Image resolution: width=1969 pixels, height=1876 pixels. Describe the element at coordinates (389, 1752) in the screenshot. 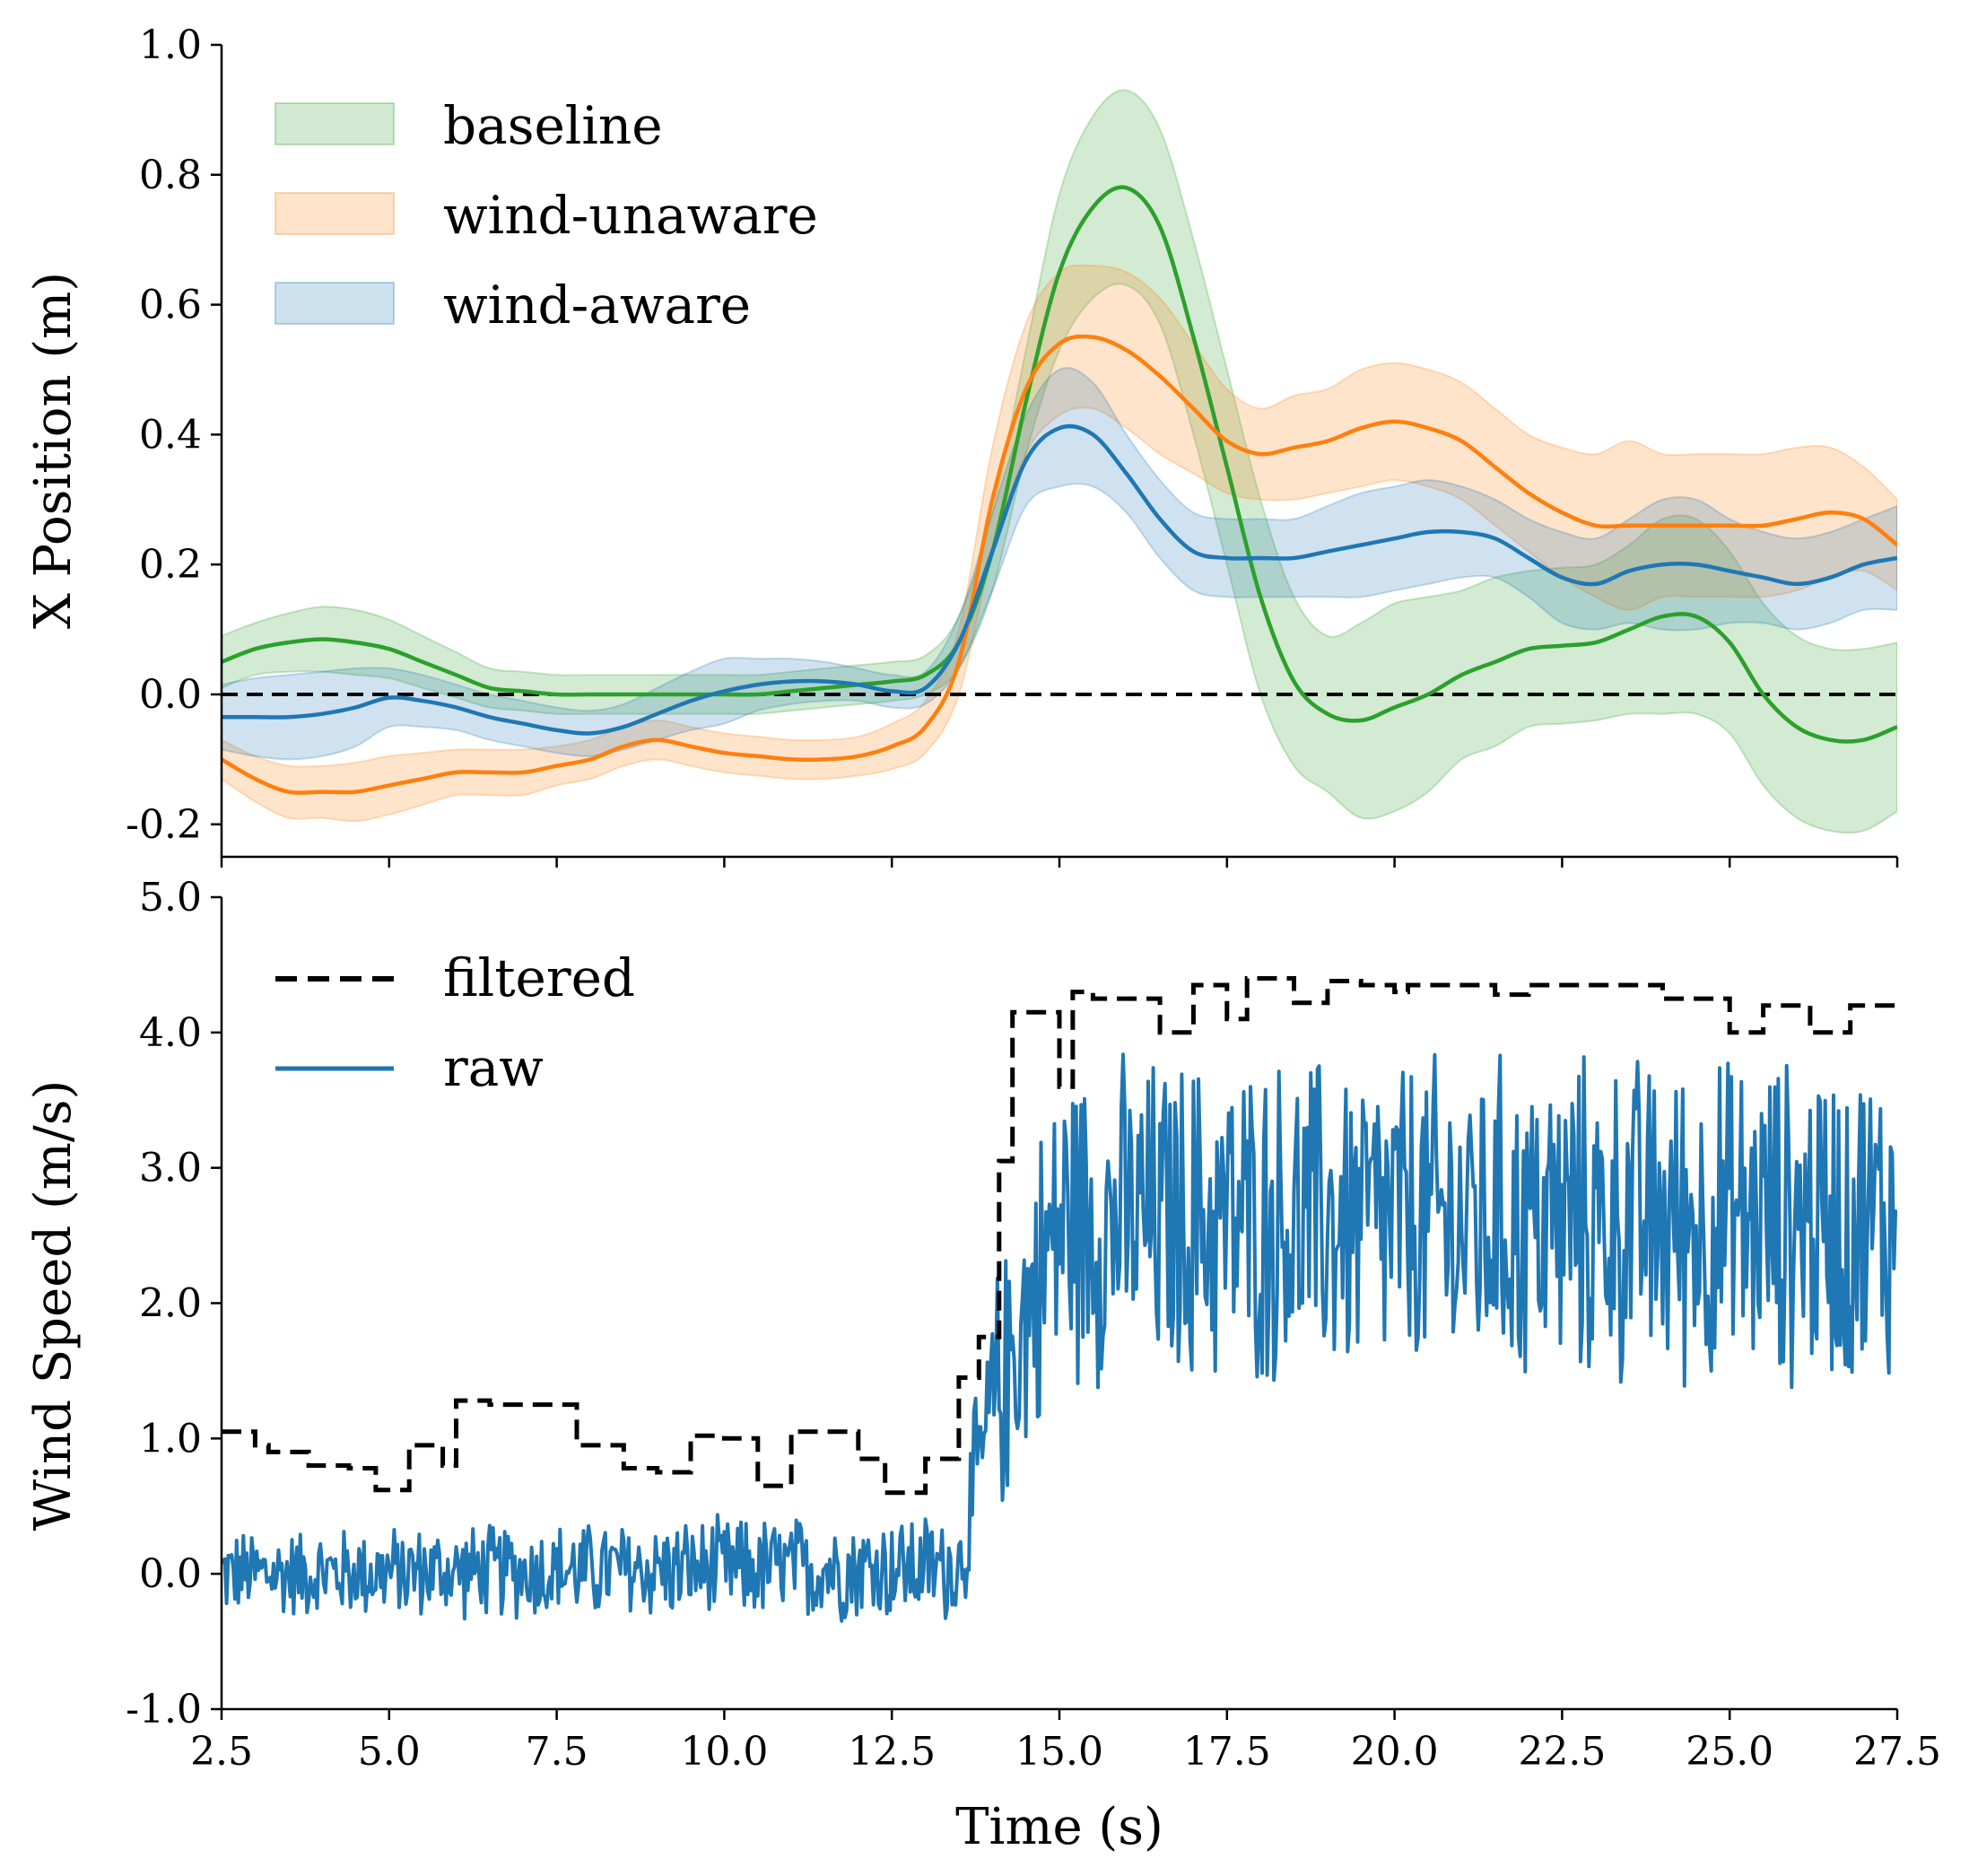

I see `x-tick-label: 5.0` at that location.